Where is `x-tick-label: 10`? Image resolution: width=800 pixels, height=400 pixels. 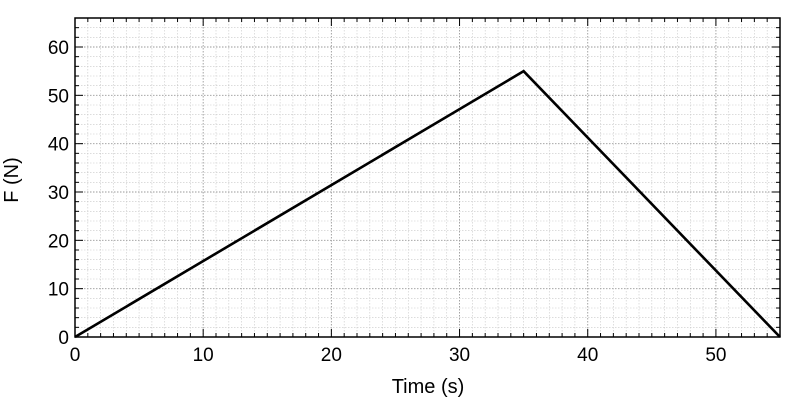
x-tick-label: 10 is located at coordinates (203, 355).